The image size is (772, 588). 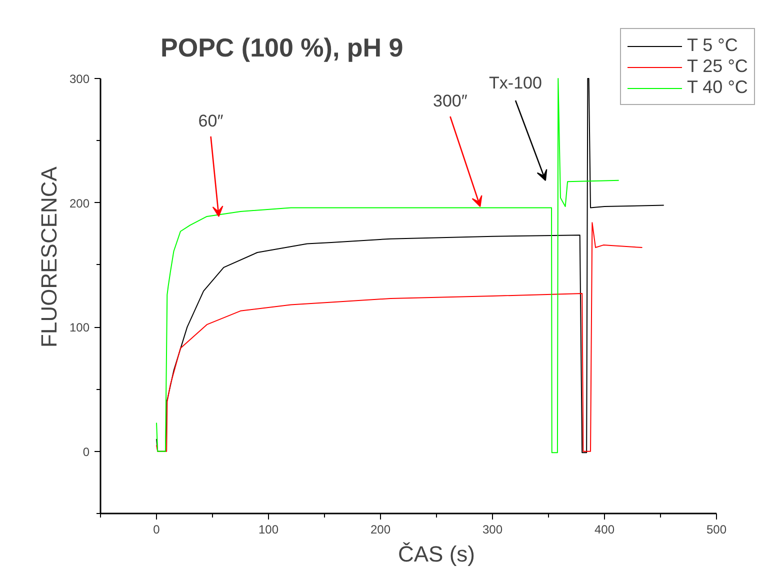 What do you see at coordinates (492, 529) in the screenshot?
I see `x-tick-label: 300` at bounding box center [492, 529].